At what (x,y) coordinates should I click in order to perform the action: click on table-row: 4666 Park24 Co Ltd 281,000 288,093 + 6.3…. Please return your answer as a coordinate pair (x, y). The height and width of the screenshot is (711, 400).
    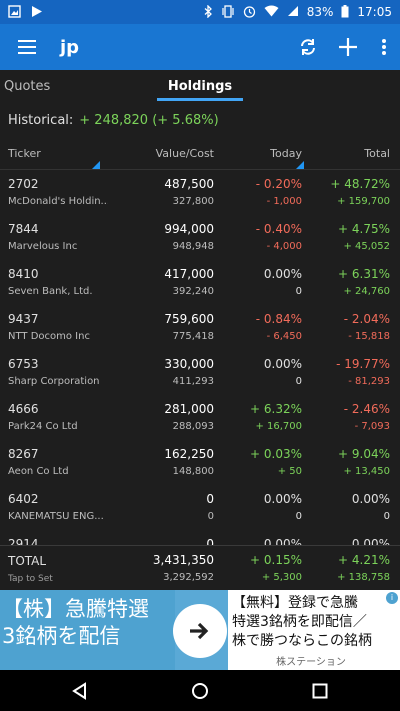
    Looking at the image, I should click on (200, 417).